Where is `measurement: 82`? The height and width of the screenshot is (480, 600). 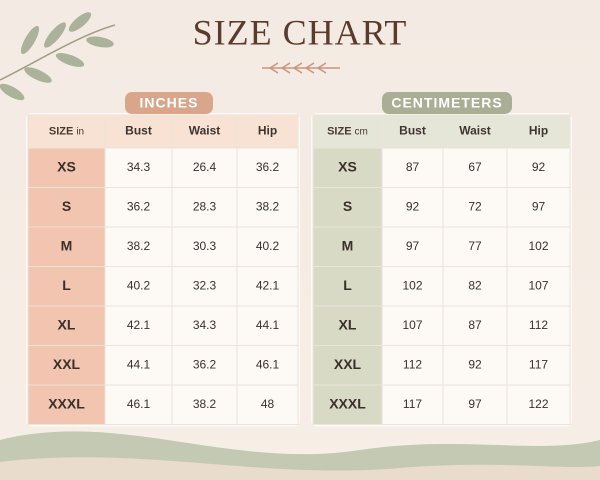
measurement: 82 is located at coordinates (475, 285).